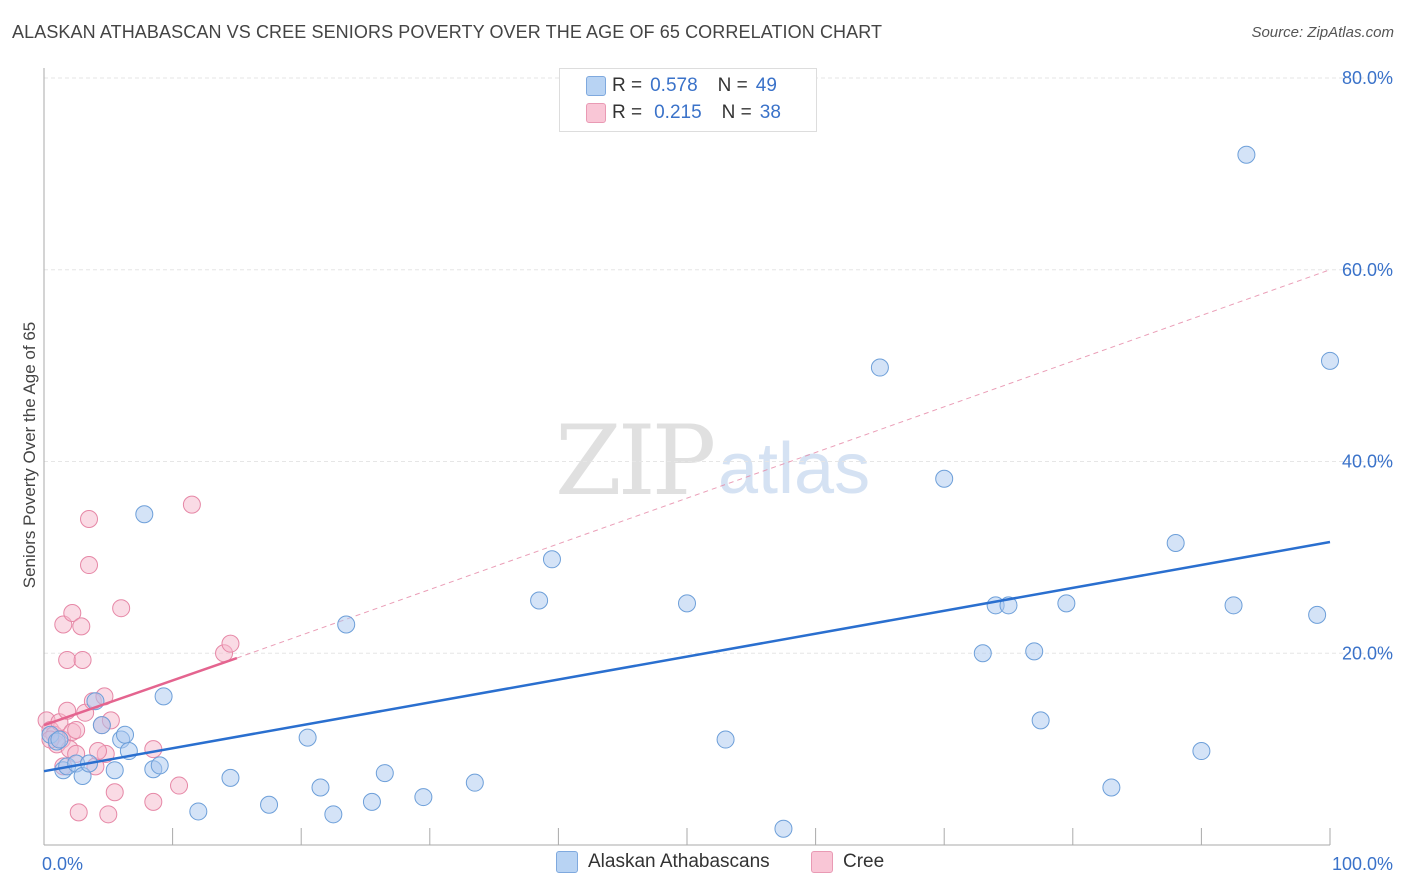 Image resolution: width=1406 pixels, height=892 pixels. What do you see at coordinates (766, 85) in the screenshot?
I see `n-value: 49` at bounding box center [766, 85].